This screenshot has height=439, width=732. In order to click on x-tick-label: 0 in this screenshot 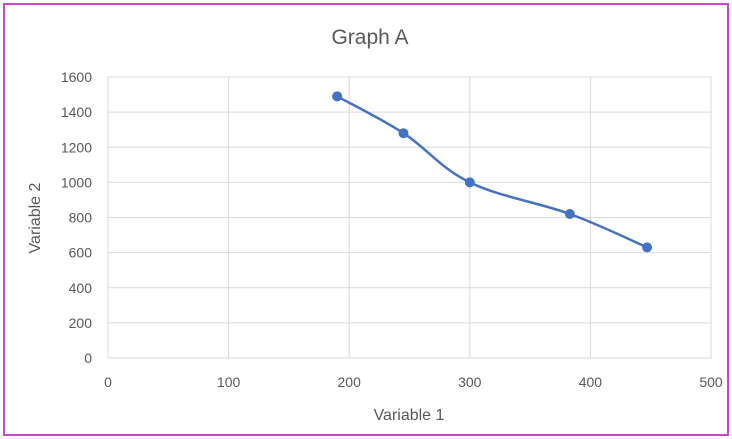, I will do `click(108, 382)`.